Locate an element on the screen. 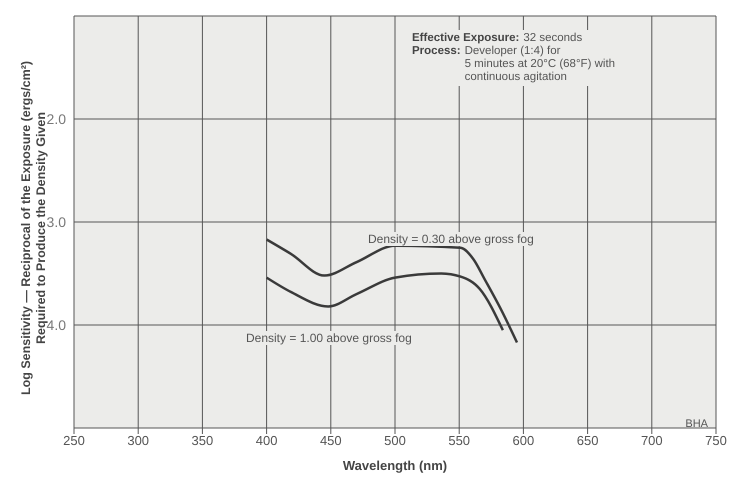 The height and width of the screenshot is (484, 738). line-series is located at coordinates (384, 302).